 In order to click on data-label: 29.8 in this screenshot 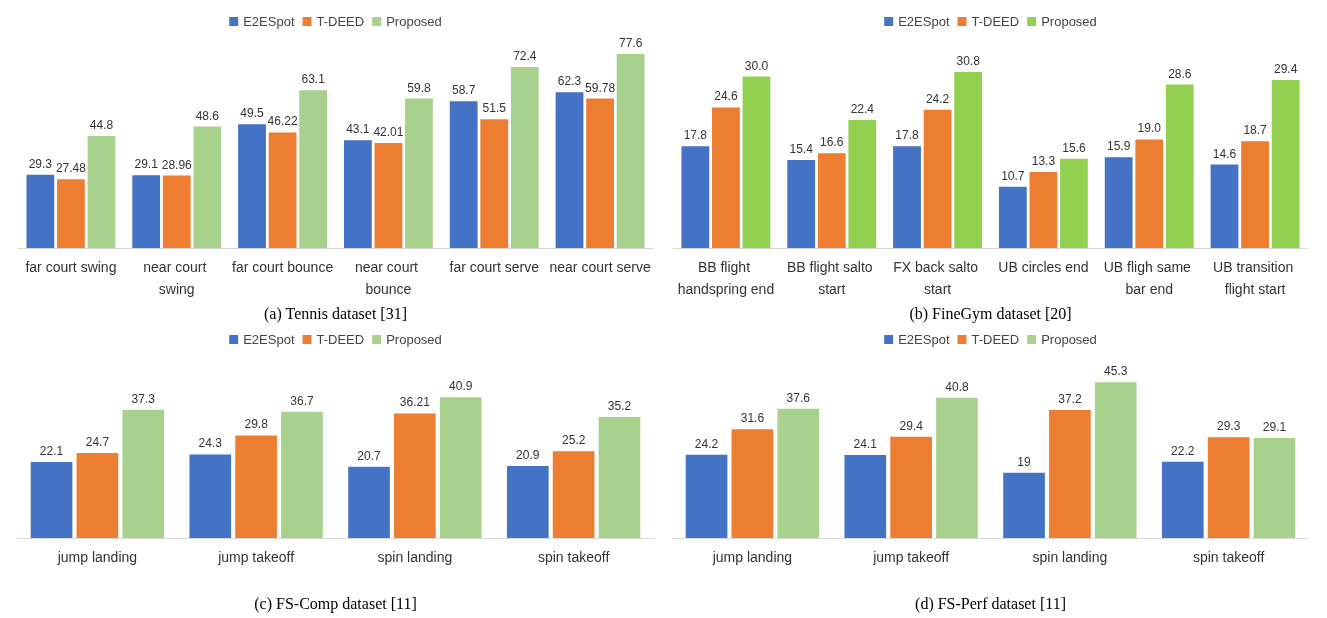, I will do `click(256, 424)`.